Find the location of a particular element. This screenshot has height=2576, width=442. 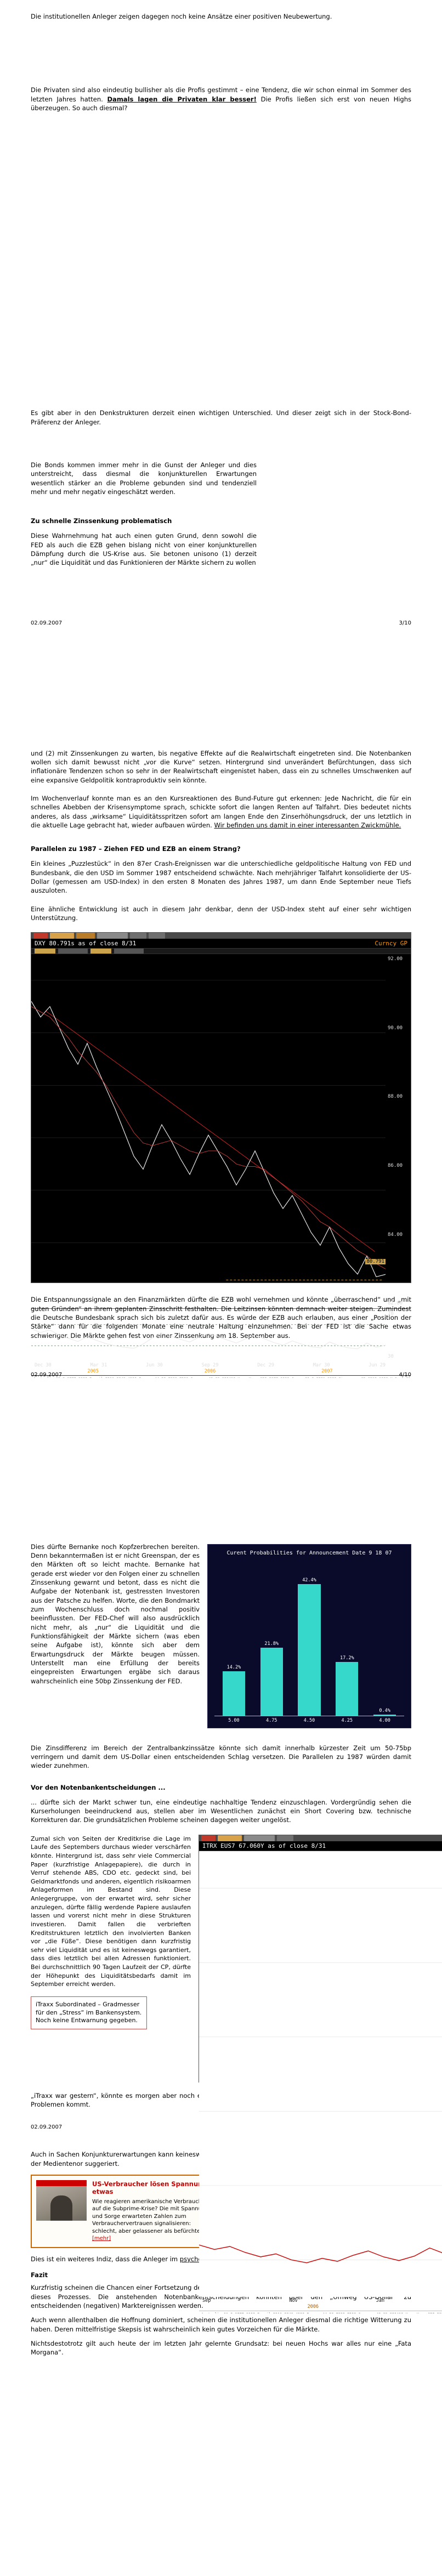

dxy-rsi-svg is located at coordinates (208, 1335).